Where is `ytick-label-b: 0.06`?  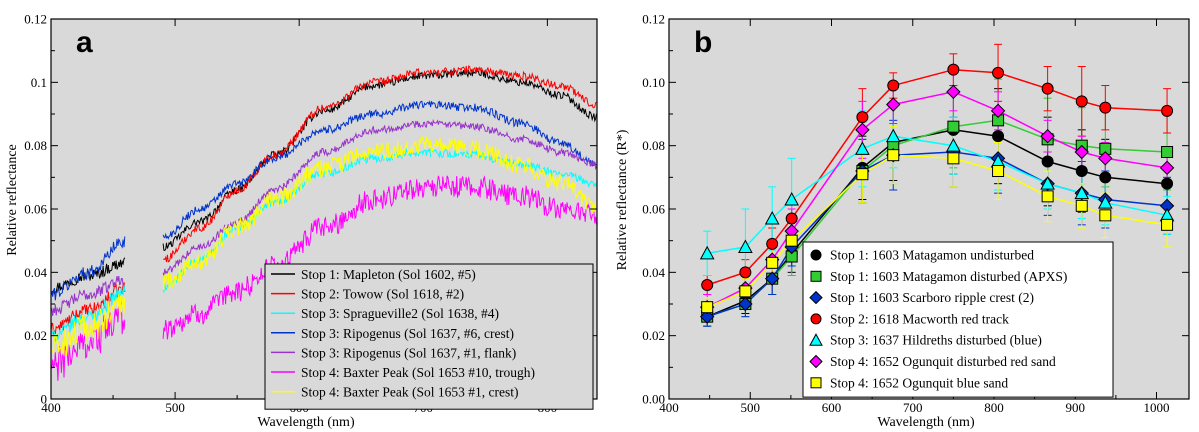 ytick-label-b: 0.06 is located at coordinates (653, 209).